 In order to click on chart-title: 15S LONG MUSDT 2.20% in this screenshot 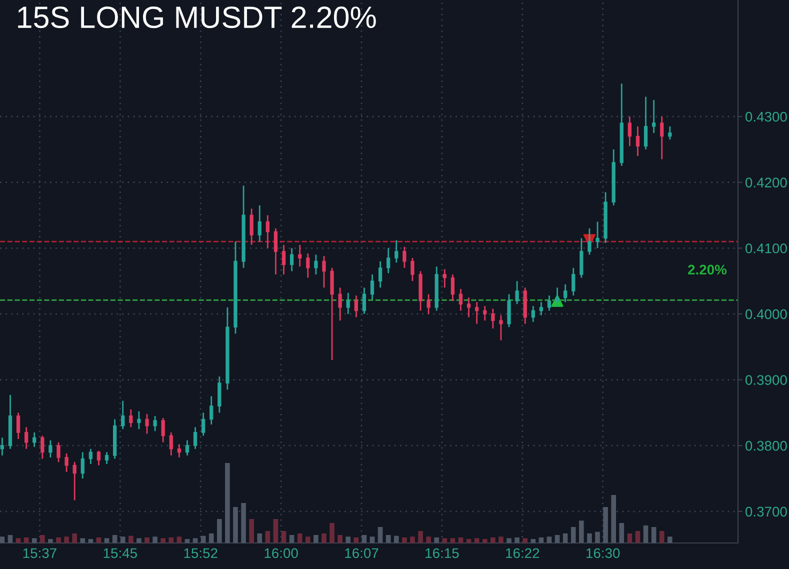, I will do `click(197, 17)`.